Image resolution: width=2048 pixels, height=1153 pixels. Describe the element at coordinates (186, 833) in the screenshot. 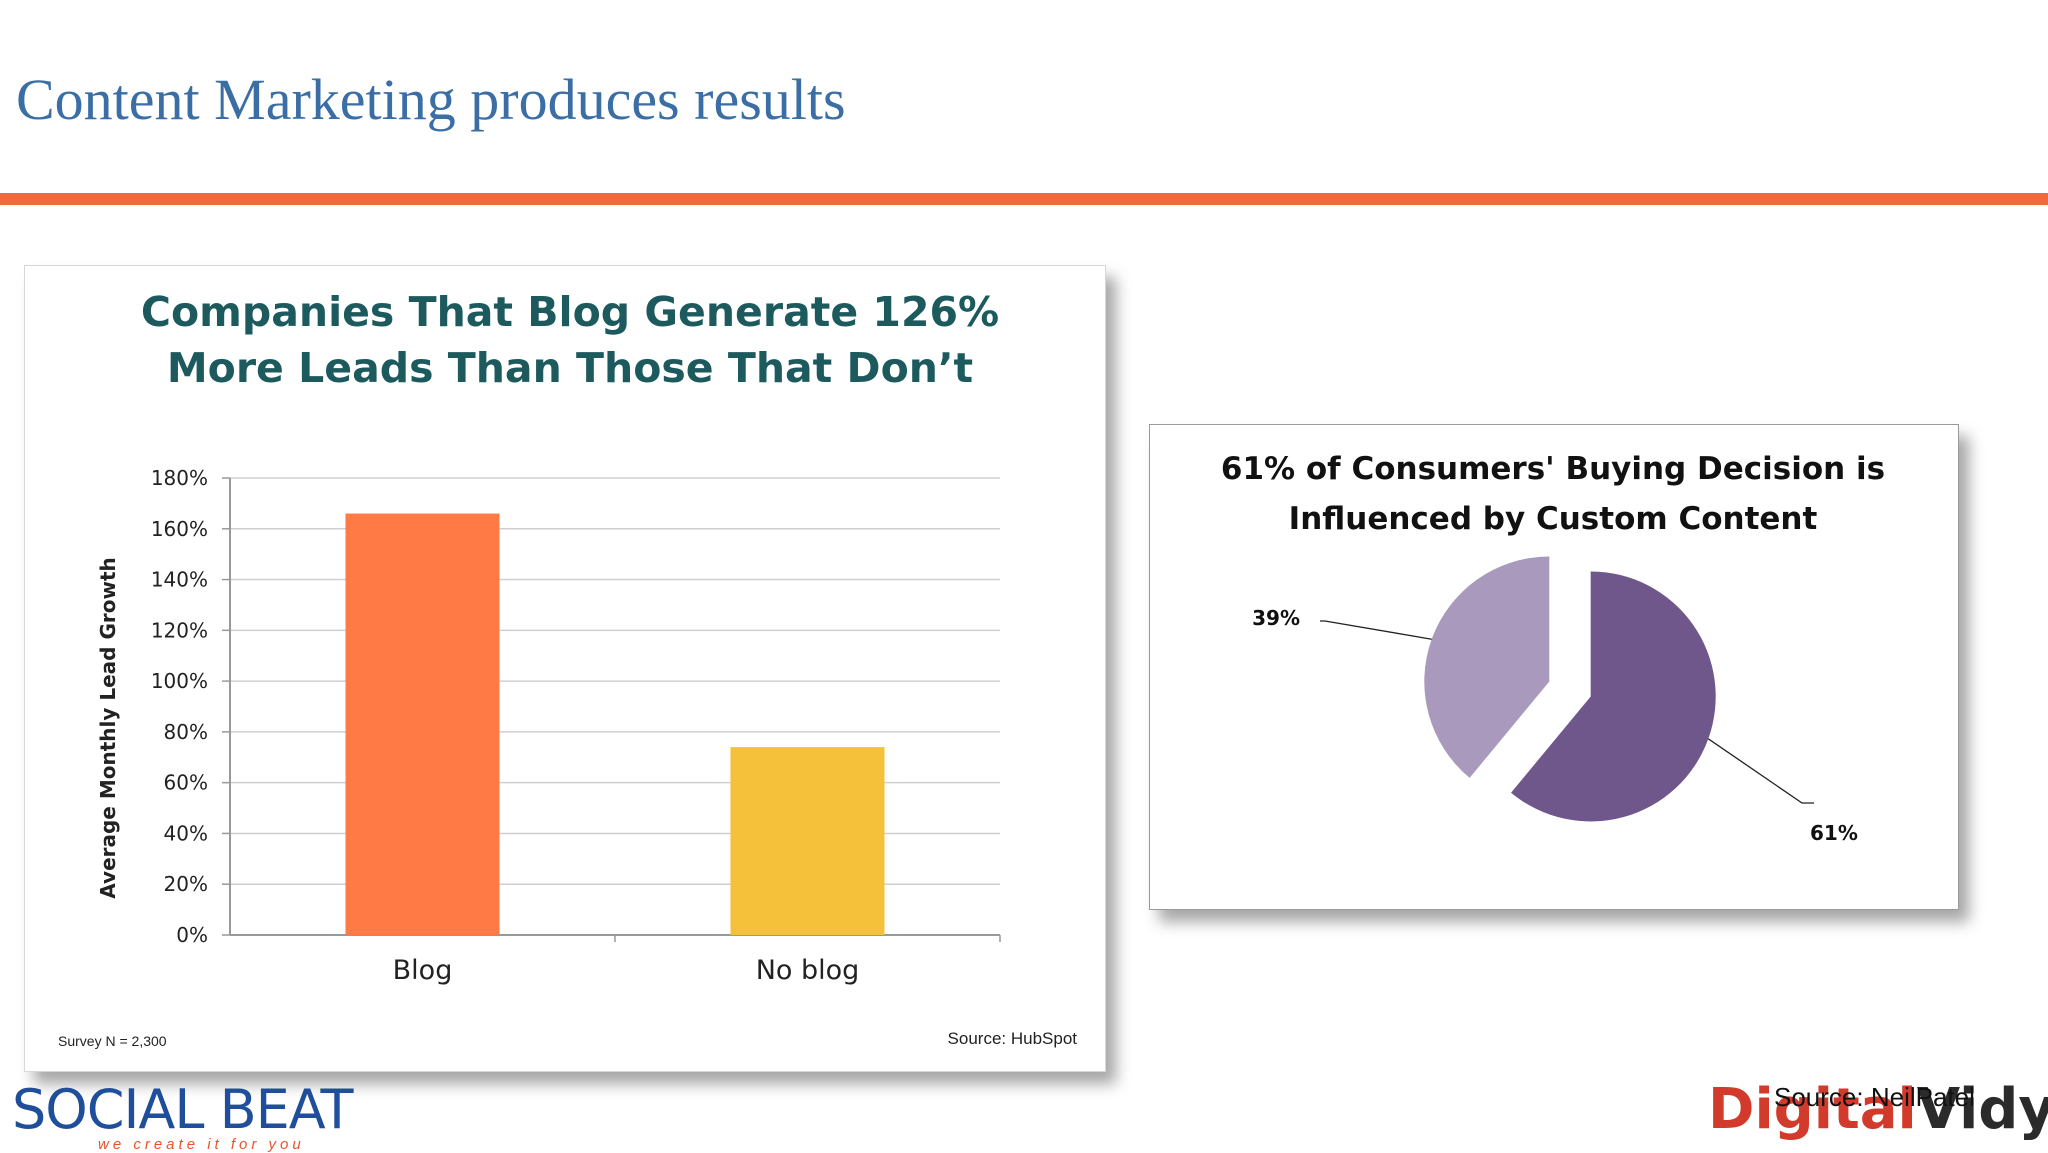

I see `y-tick-label: 40%` at that location.